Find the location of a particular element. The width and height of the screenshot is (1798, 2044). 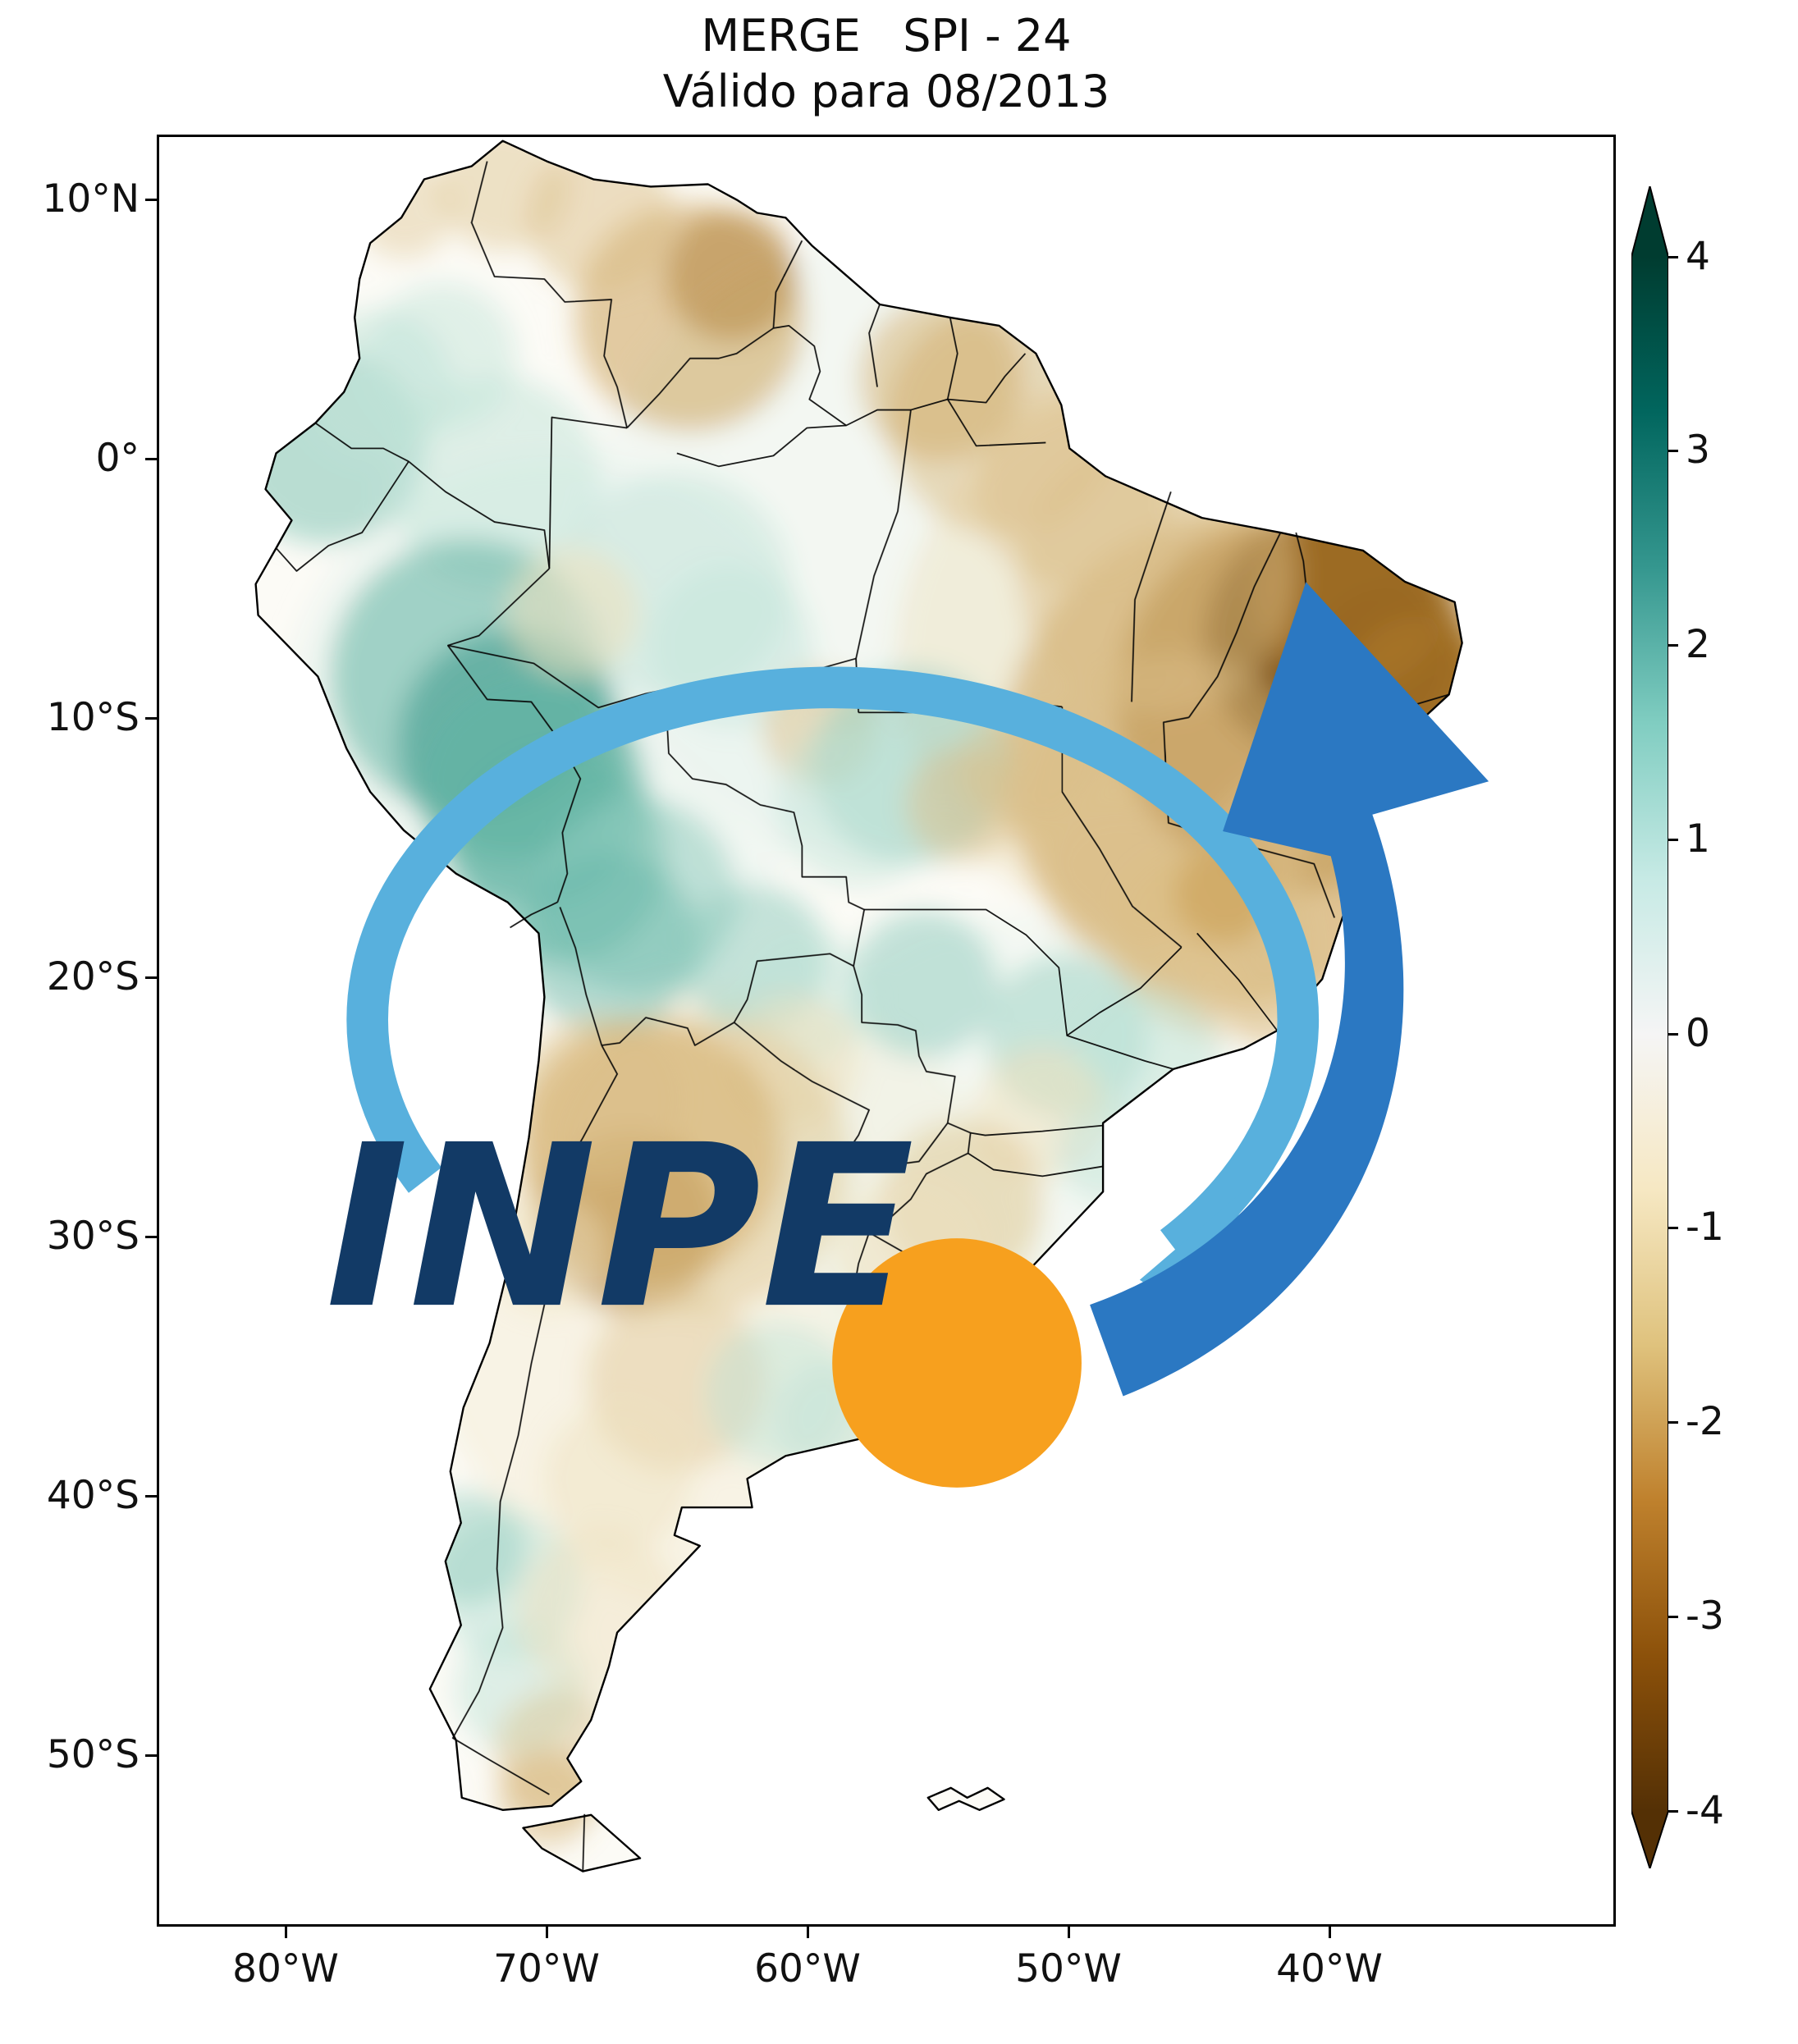

colorbar is located at coordinates (1649, 1027).